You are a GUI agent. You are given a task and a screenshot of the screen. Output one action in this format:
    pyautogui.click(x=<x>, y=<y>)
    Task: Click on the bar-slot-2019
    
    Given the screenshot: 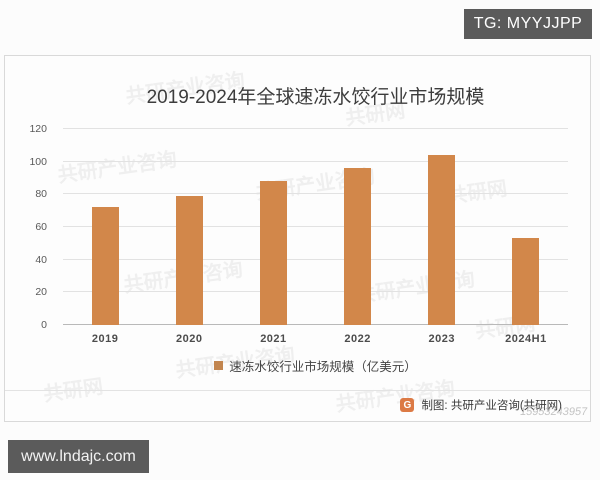 What is the action you would take?
    pyautogui.click(x=105, y=227)
    